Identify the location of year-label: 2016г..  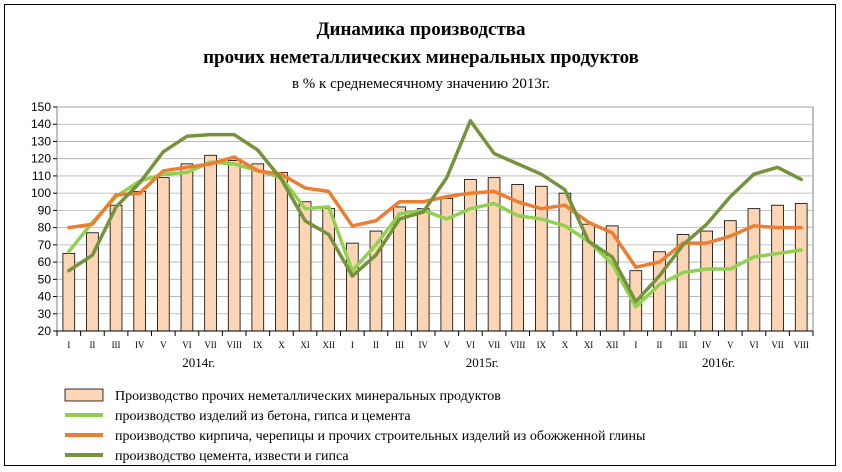
(718, 362).